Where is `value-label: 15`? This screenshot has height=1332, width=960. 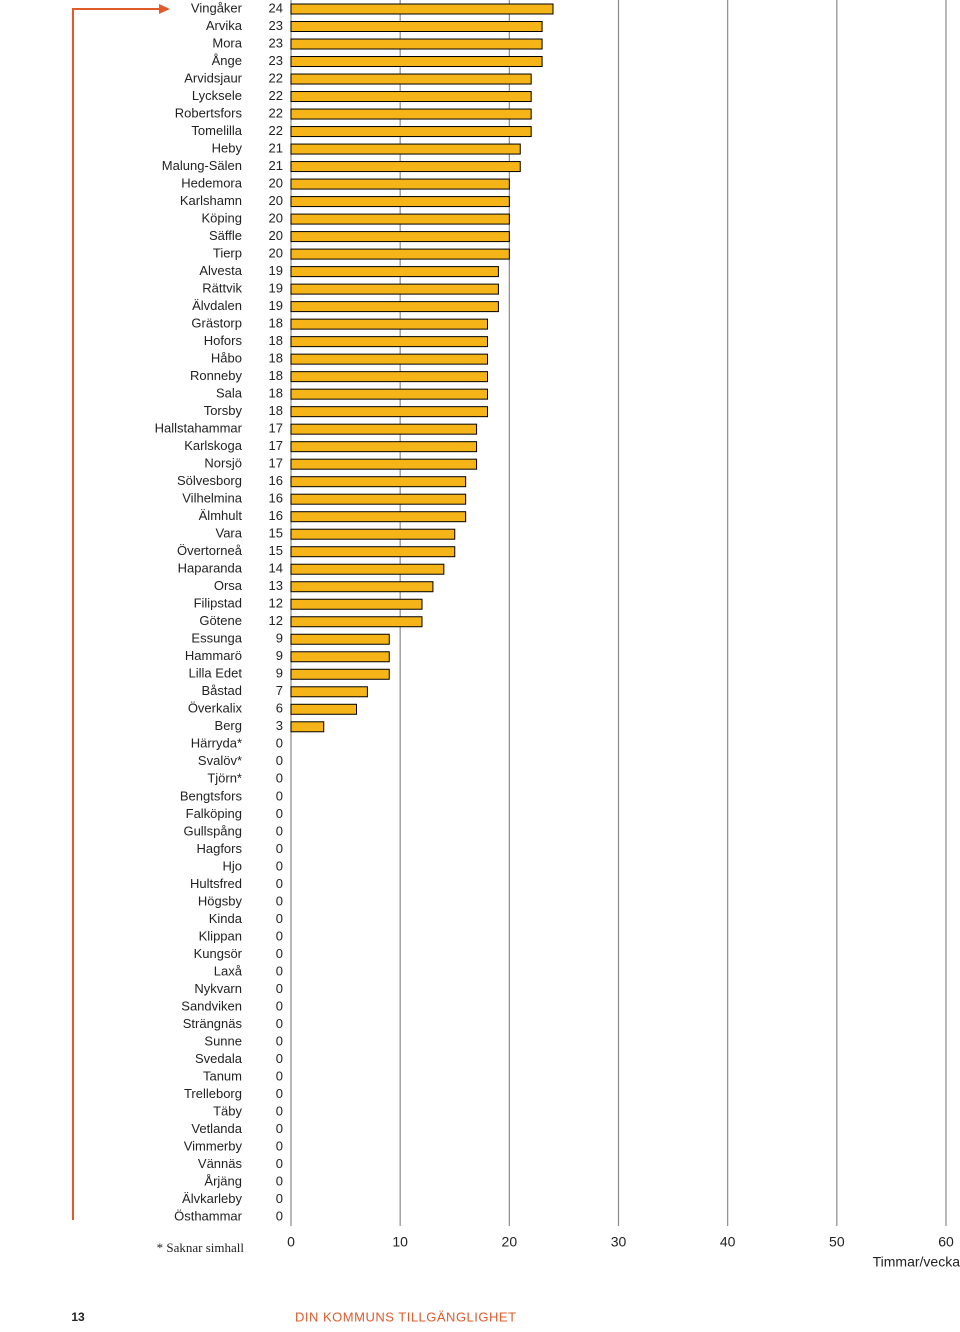
value-label: 15 is located at coordinates (276, 550).